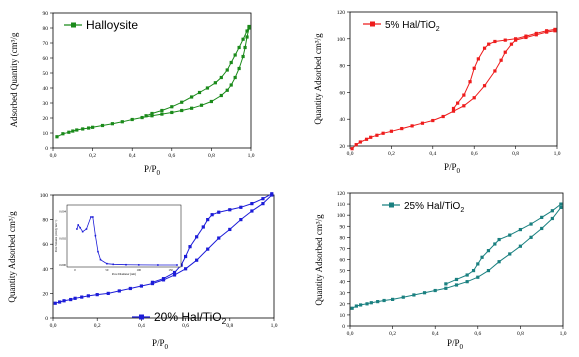  What do you see at coordinates (46, 74) in the screenshot?
I see `y-tick-label: 50` at bounding box center [46, 74].